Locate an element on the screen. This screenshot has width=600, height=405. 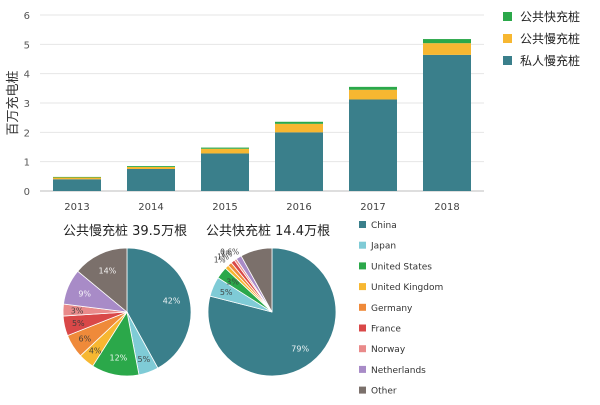
x-tick-label: 2015 is located at coordinates (224, 207).